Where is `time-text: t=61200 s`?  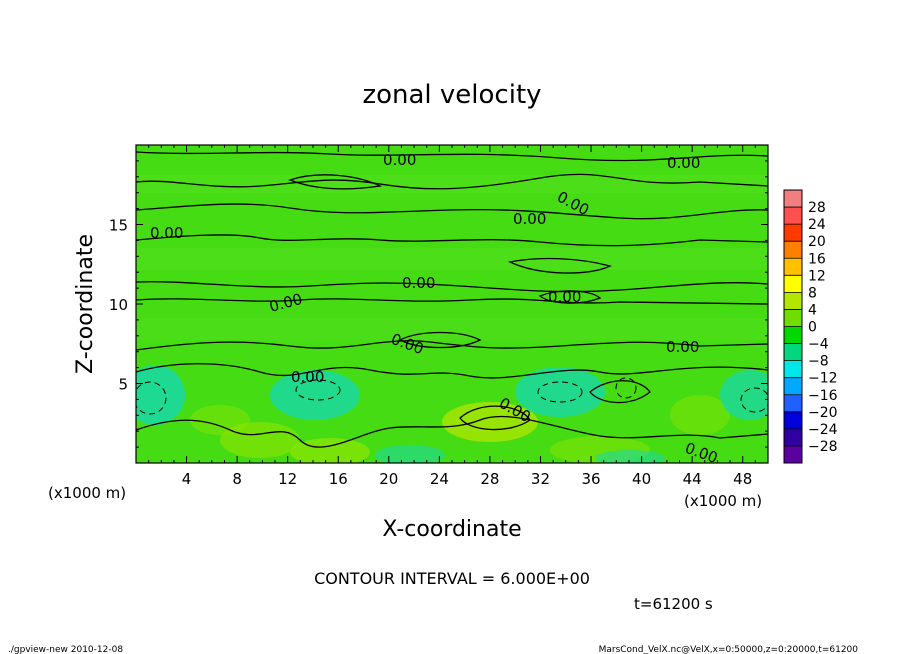 time-text: t=61200 s is located at coordinates (673, 604).